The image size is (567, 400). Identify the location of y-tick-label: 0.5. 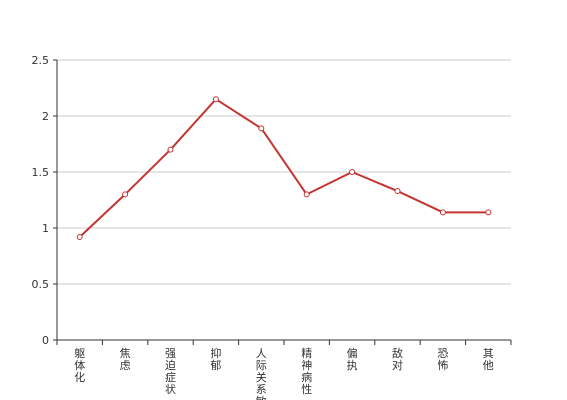
(41, 284).